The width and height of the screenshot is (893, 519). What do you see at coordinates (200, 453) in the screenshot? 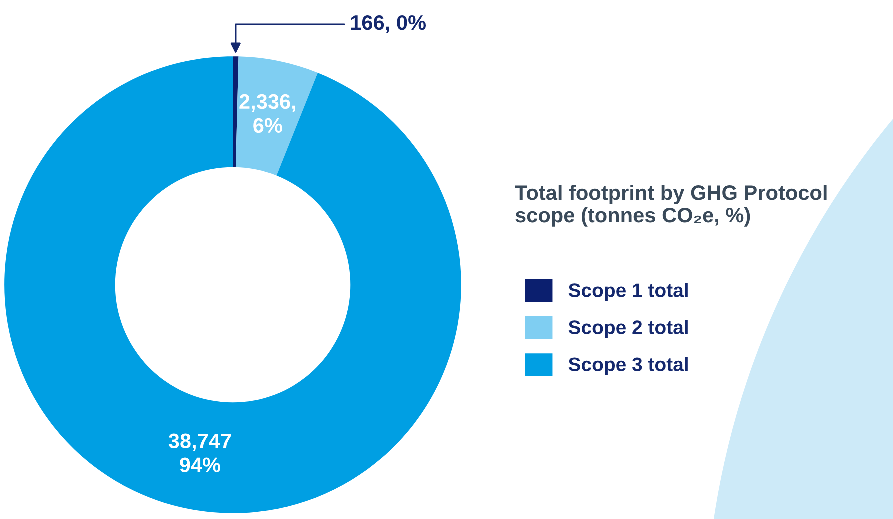
I see `data-label: 38,747 94%` at bounding box center [200, 453].